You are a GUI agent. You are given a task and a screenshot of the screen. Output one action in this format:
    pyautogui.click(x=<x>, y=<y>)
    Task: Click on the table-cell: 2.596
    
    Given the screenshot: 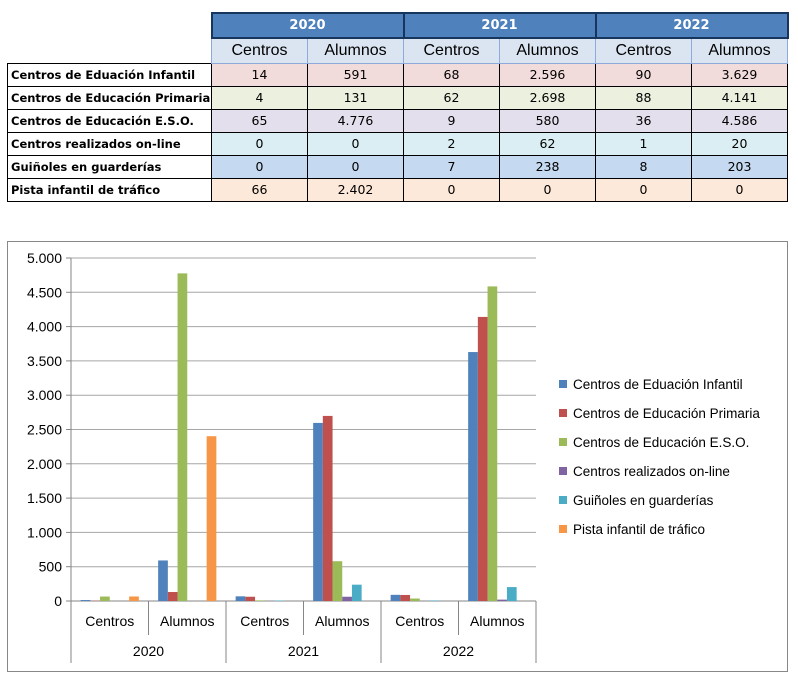 What is the action you would take?
    pyautogui.click(x=547, y=74)
    